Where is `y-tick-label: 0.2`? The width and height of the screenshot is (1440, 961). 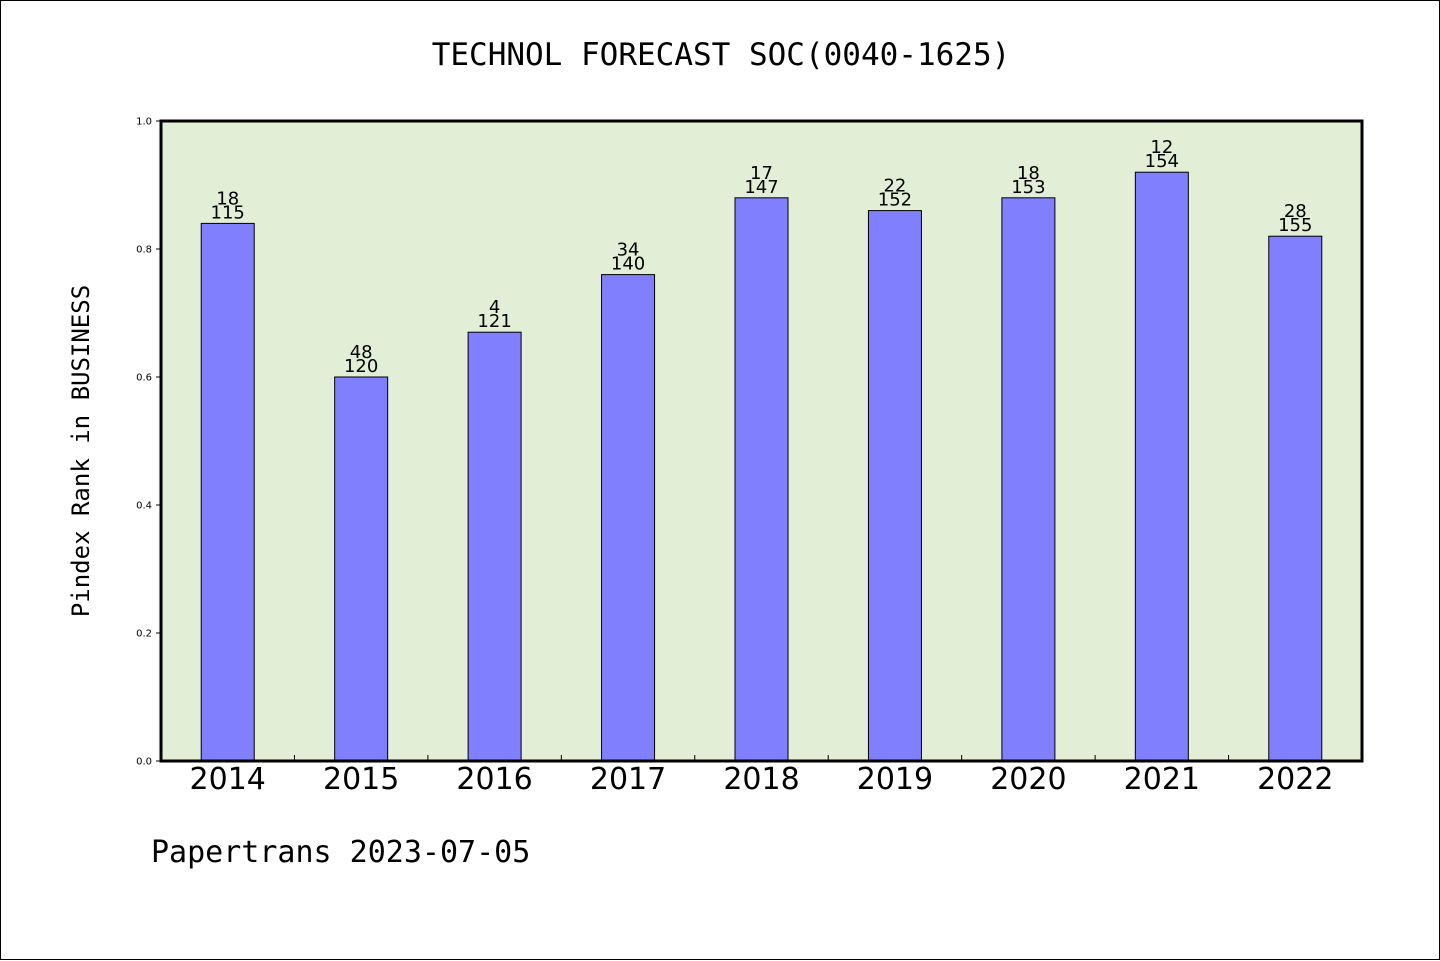
y-tick-label: 0.2 is located at coordinates (144, 634).